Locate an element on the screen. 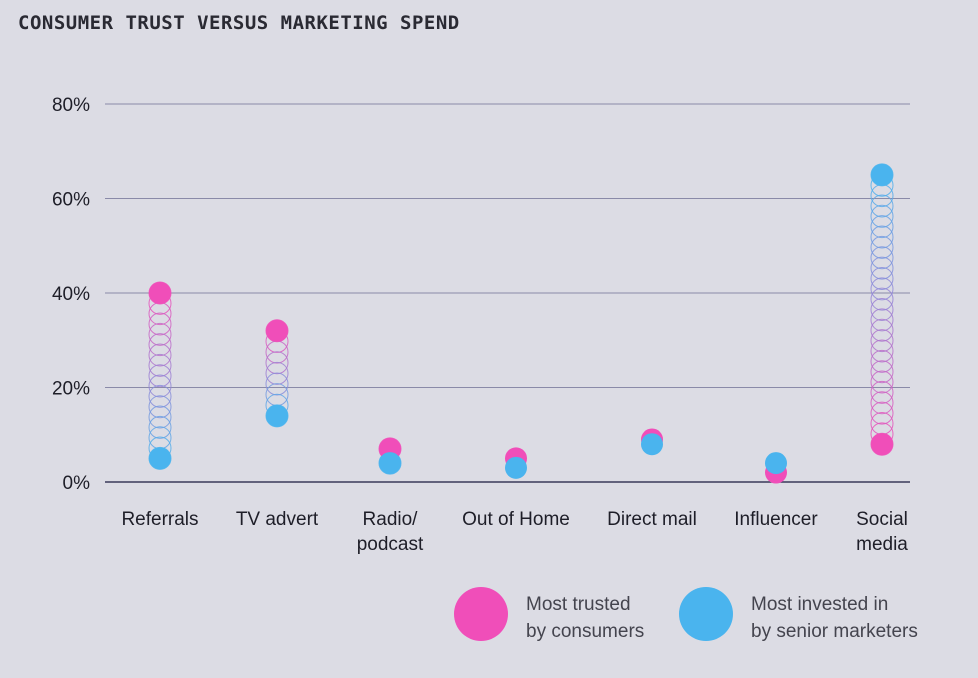  x-tick-label: Direct mail is located at coordinates (652, 519).